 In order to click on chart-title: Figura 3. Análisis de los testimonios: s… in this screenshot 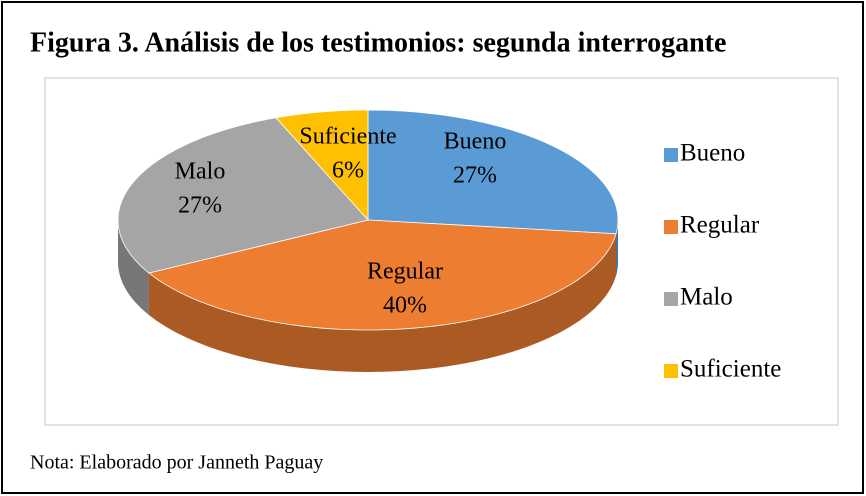, I will do `click(378, 42)`.